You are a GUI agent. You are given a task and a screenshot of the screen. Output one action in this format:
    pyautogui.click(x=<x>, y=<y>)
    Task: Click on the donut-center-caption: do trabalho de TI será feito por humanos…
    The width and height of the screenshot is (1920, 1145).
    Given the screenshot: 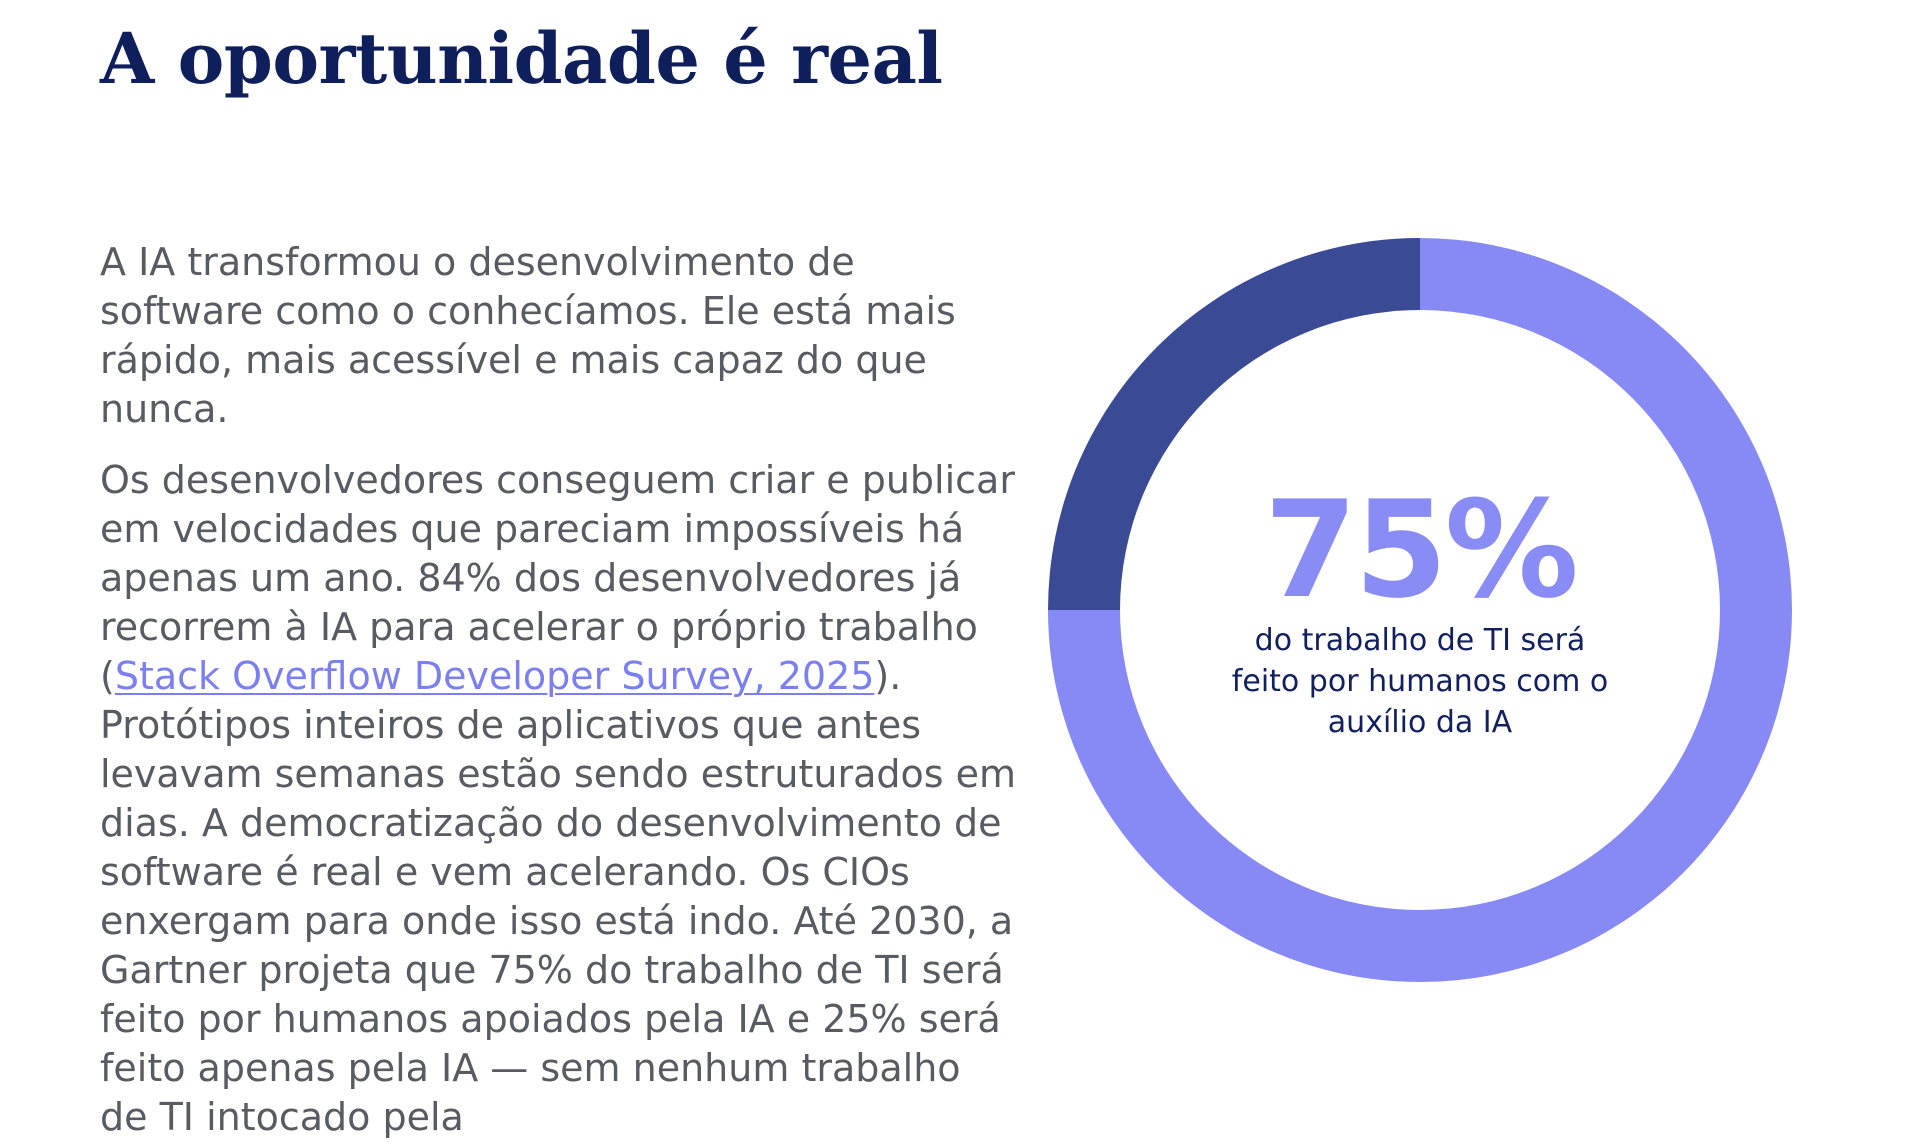 What is the action you would take?
    pyautogui.click(x=1420, y=681)
    